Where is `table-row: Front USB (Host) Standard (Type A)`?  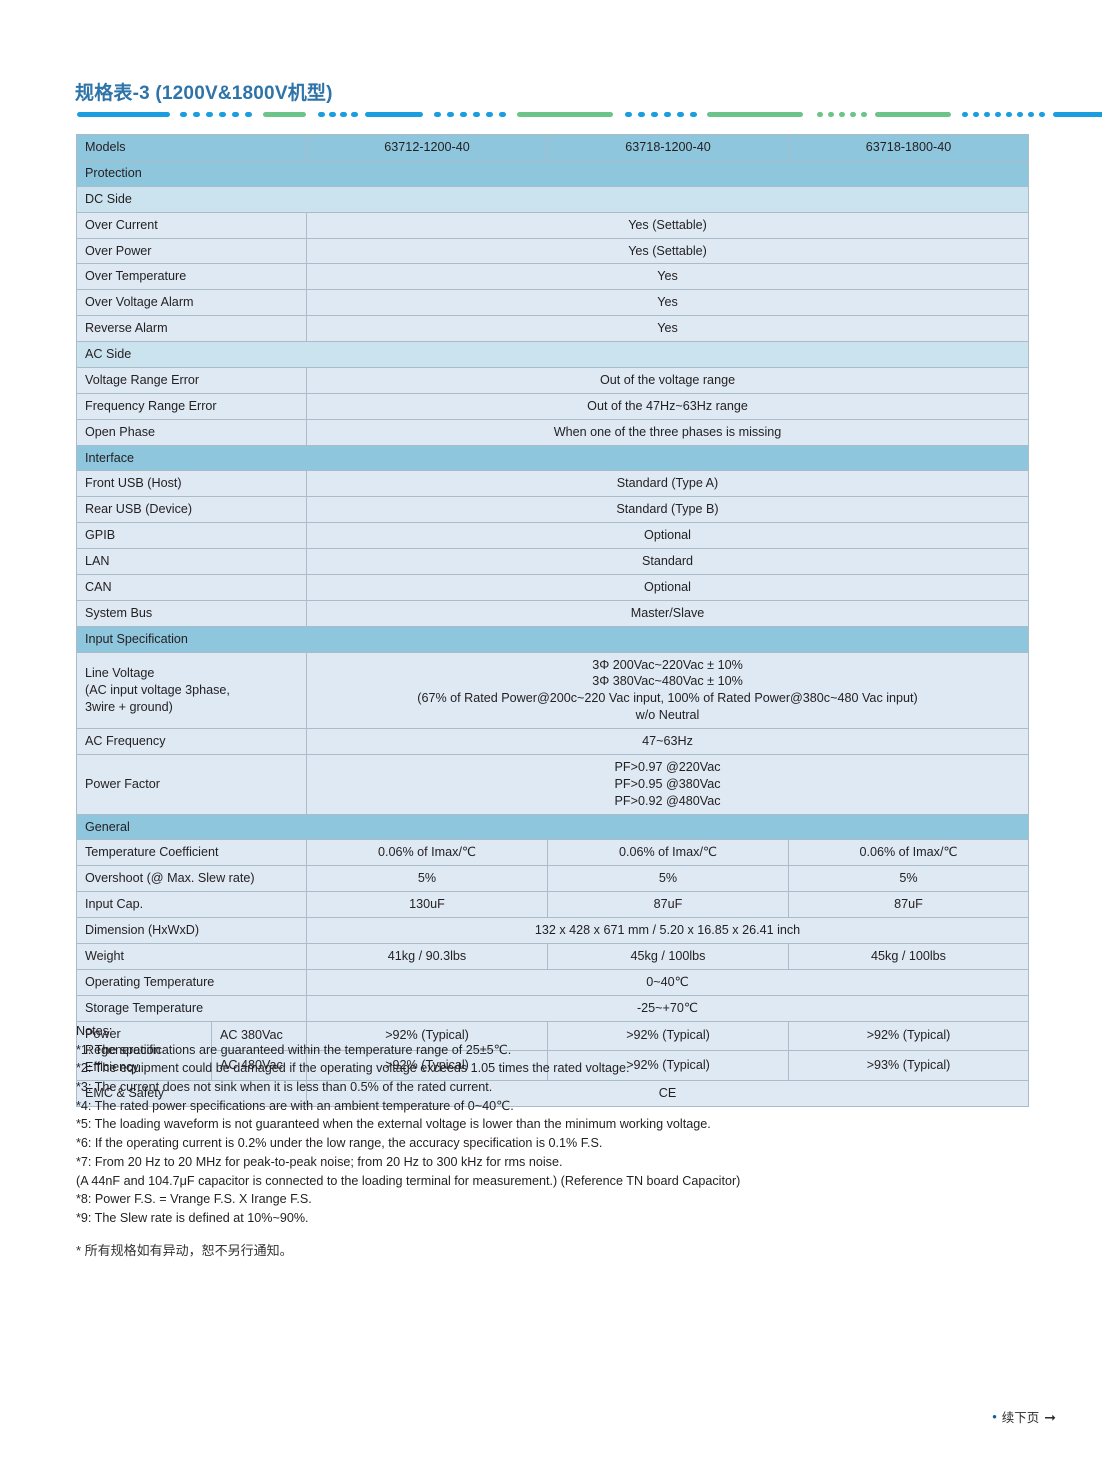 table-row: Front USB (Host) Standard (Type A) is located at coordinates (552, 484).